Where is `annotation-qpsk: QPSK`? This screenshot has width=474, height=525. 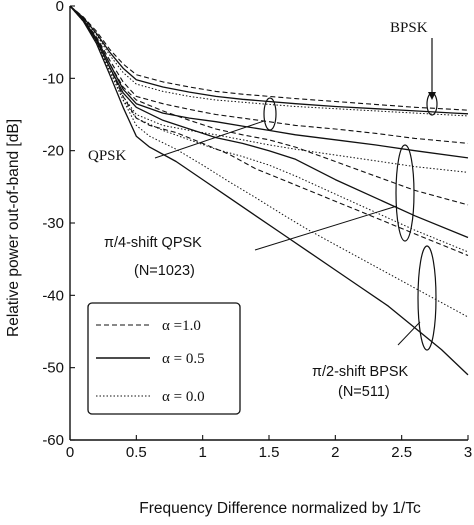
annotation-qpsk: QPSK is located at coordinates (182, 130).